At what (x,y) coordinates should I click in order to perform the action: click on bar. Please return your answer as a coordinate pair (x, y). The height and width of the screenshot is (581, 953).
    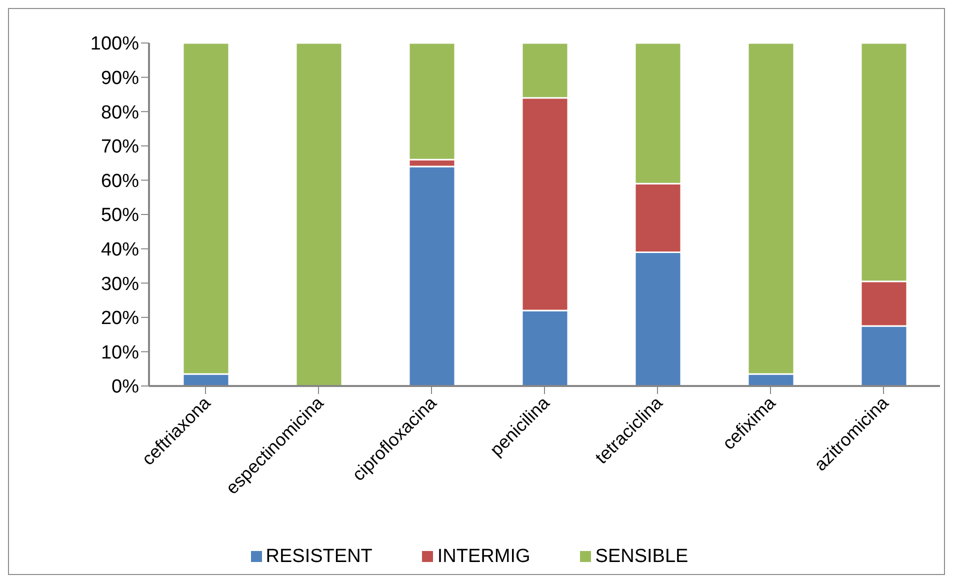
    Looking at the image, I should click on (319, 214).